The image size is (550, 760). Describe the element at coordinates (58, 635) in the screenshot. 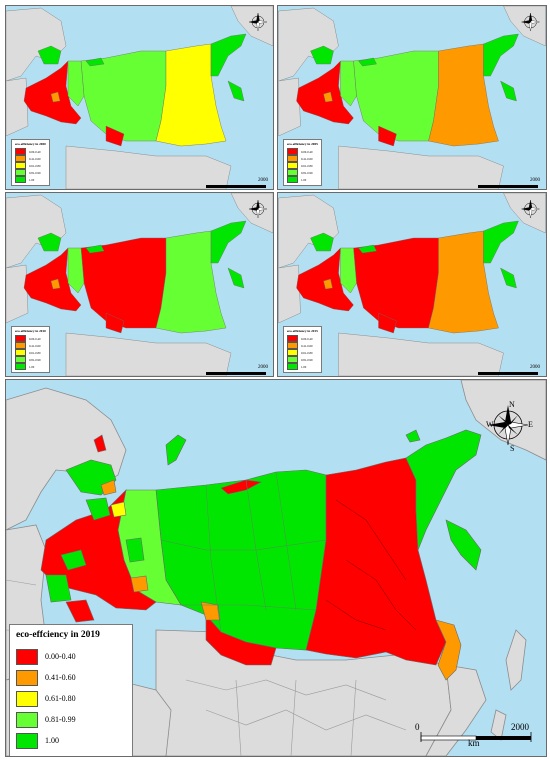

I see `legend-title: eco-effciency in 2019` at that location.